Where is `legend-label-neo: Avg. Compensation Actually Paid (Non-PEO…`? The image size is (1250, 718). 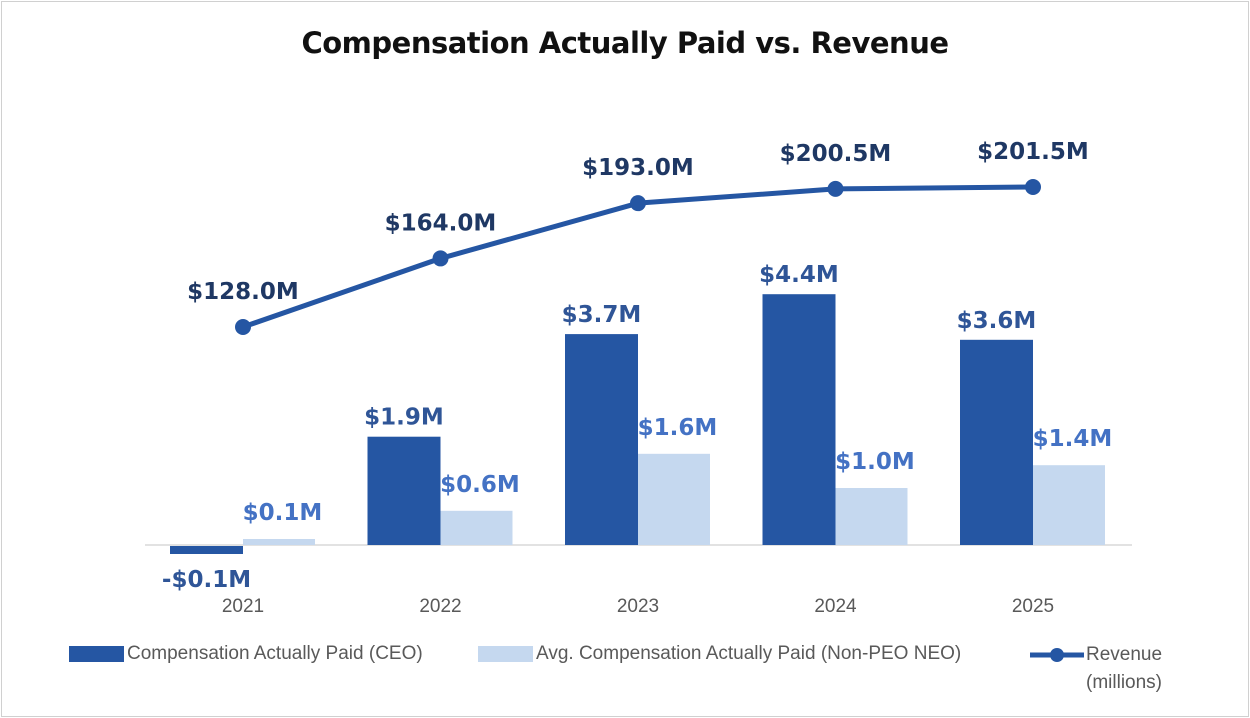
legend-label-neo: Avg. Compensation Actually Paid (Non-PEO… is located at coordinates (749, 653).